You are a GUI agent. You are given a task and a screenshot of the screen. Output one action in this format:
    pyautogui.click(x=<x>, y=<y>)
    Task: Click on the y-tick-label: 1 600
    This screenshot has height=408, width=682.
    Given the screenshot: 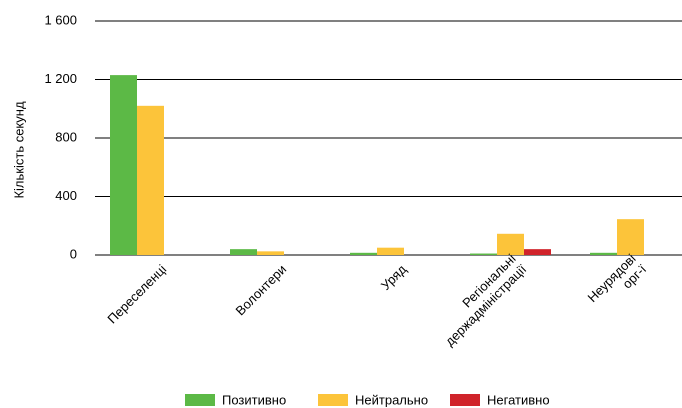 What is the action you would take?
    pyautogui.click(x=60, y=19)
    